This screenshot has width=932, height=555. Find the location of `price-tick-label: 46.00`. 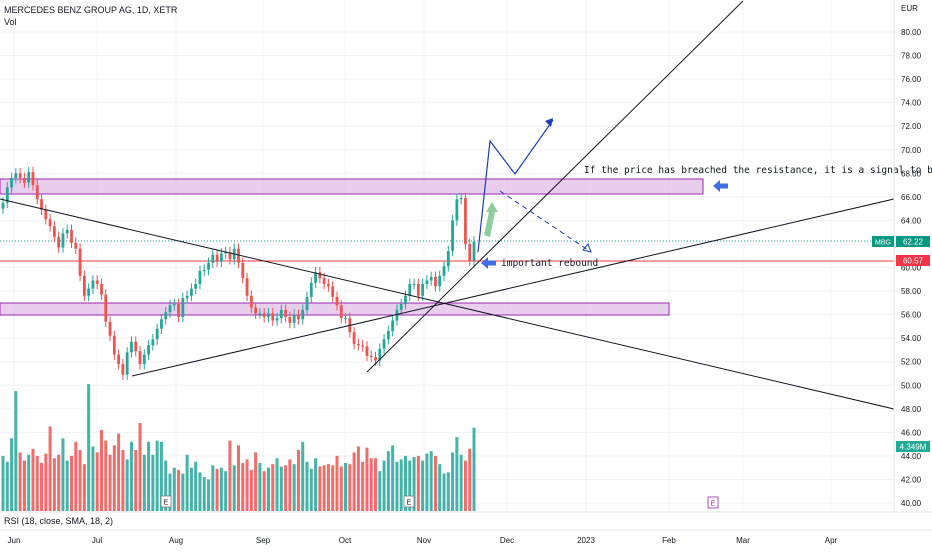

price-tick-label: 46.00 is located at coordinates (911, 432).